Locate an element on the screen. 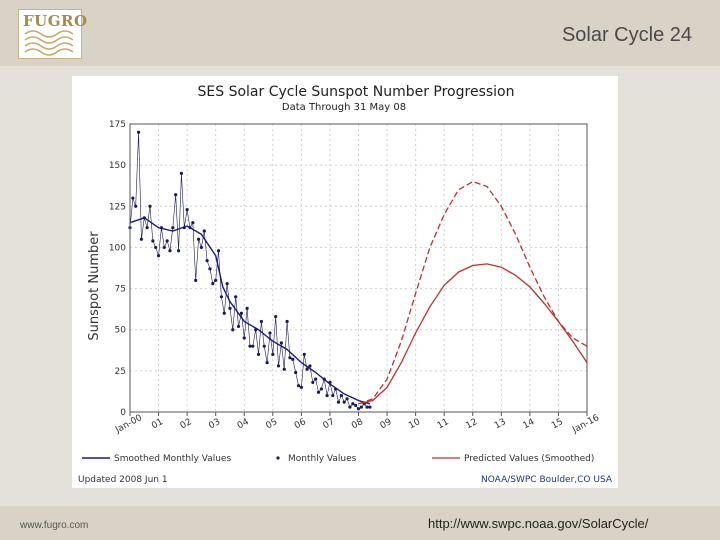 The width and height of the screenshot is (720, 540). x-tick-label: 15 is located at coordinates (557, 424).